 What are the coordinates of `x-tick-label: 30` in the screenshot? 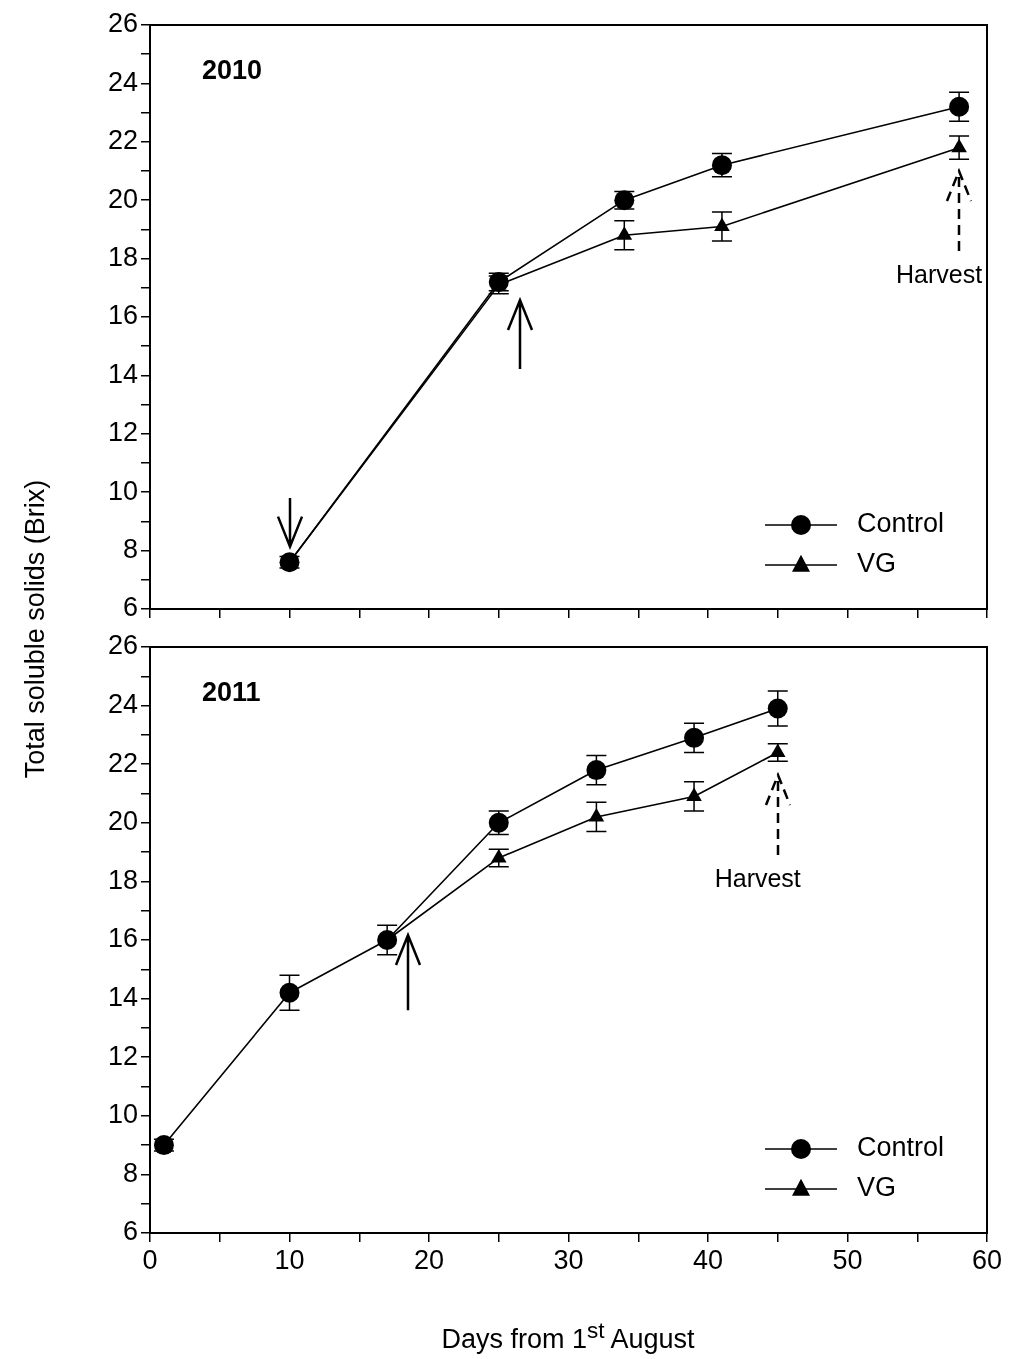 It's located at (568, 1259).